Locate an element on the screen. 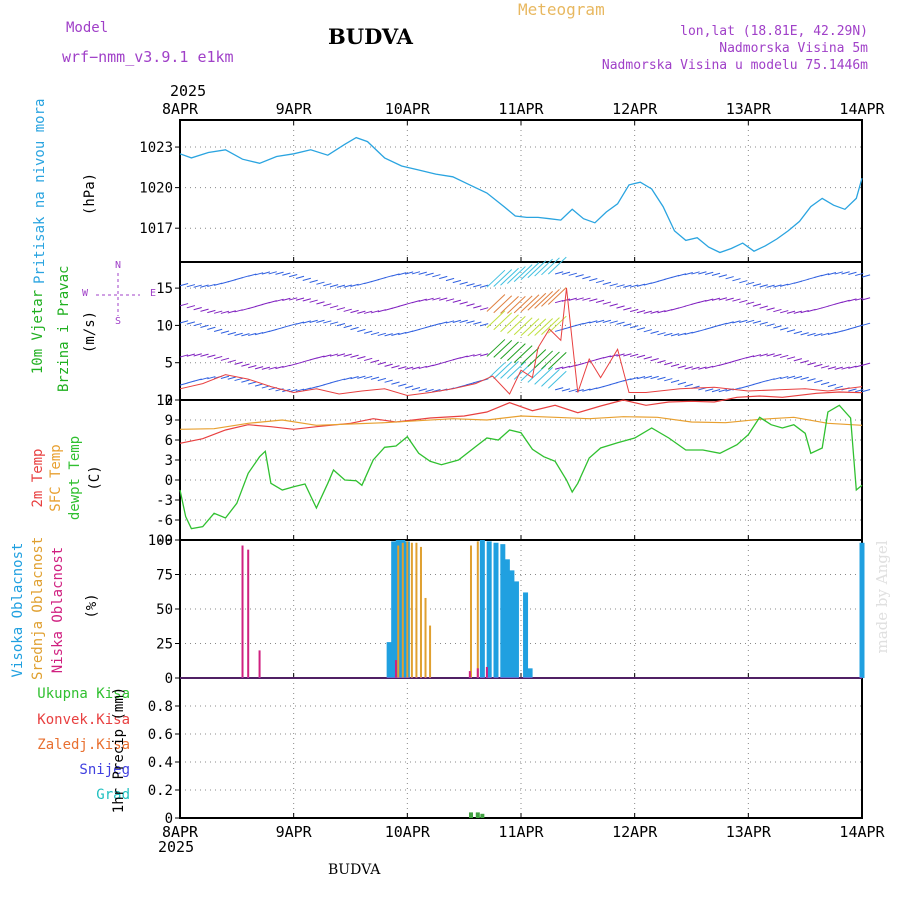  y-tick-label: 1020 is located at coordinates (156, 189).